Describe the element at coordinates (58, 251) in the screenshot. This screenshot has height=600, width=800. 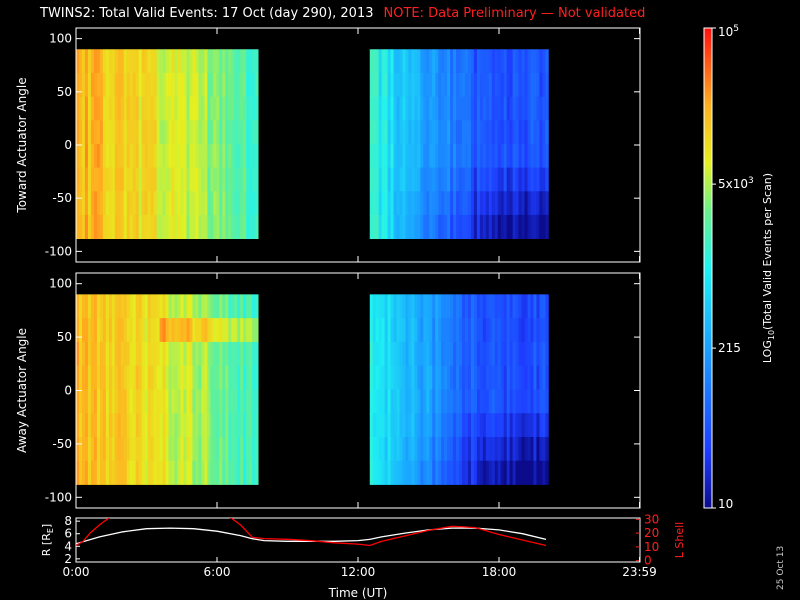
I see `y-tick-label: -100` at that location.